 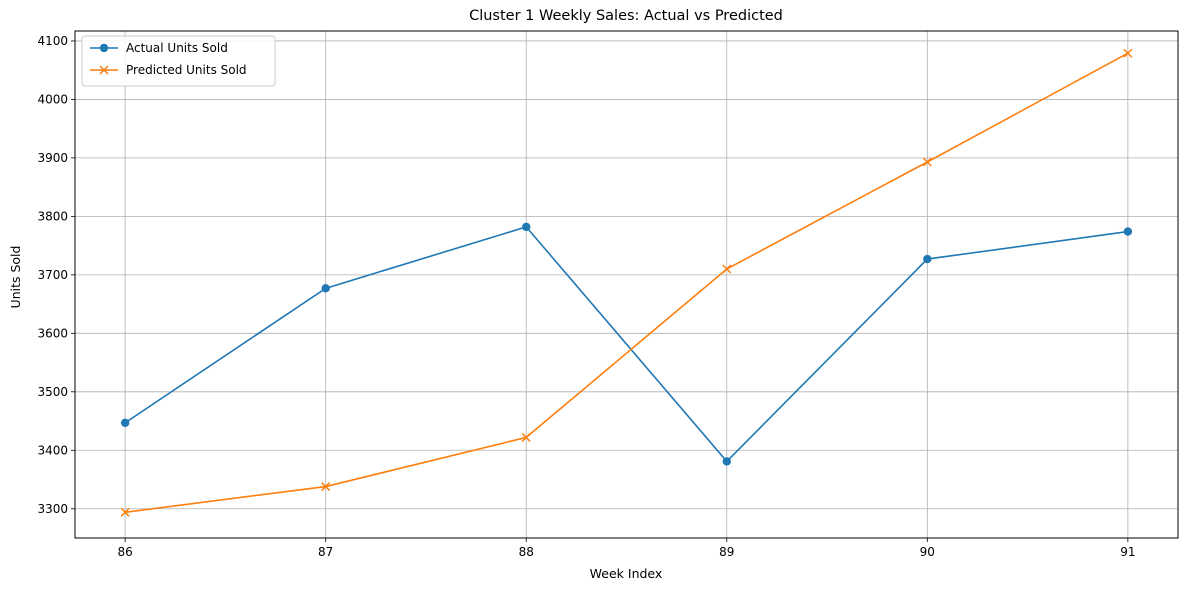 I want to click on y-tick-label: 3300, so click(x=52, y=509).